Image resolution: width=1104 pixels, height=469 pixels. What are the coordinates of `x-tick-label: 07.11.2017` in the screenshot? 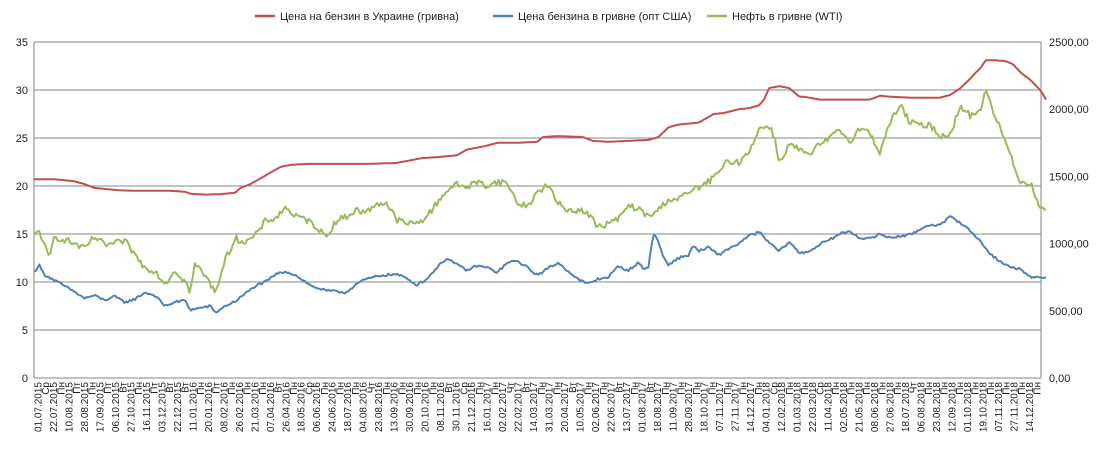 It's located at (720, 407).